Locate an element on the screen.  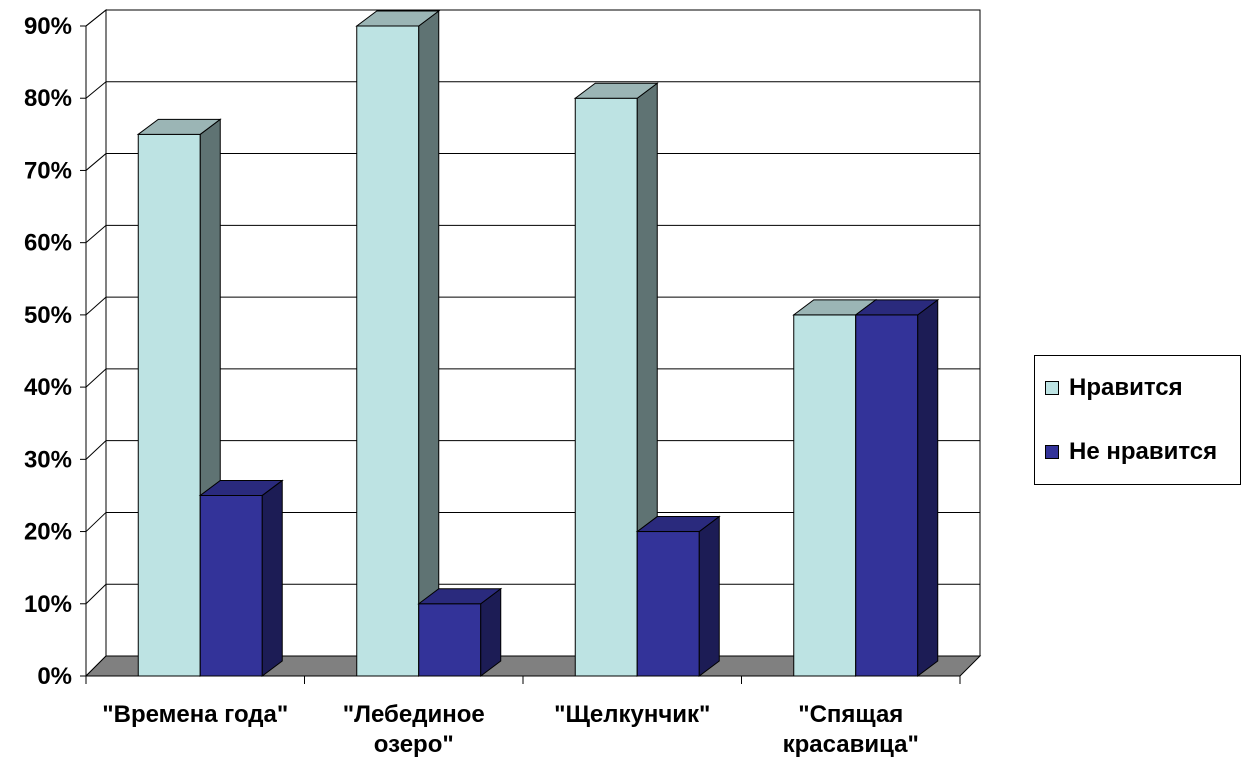
side-wall is located at coordinates (96, 343).